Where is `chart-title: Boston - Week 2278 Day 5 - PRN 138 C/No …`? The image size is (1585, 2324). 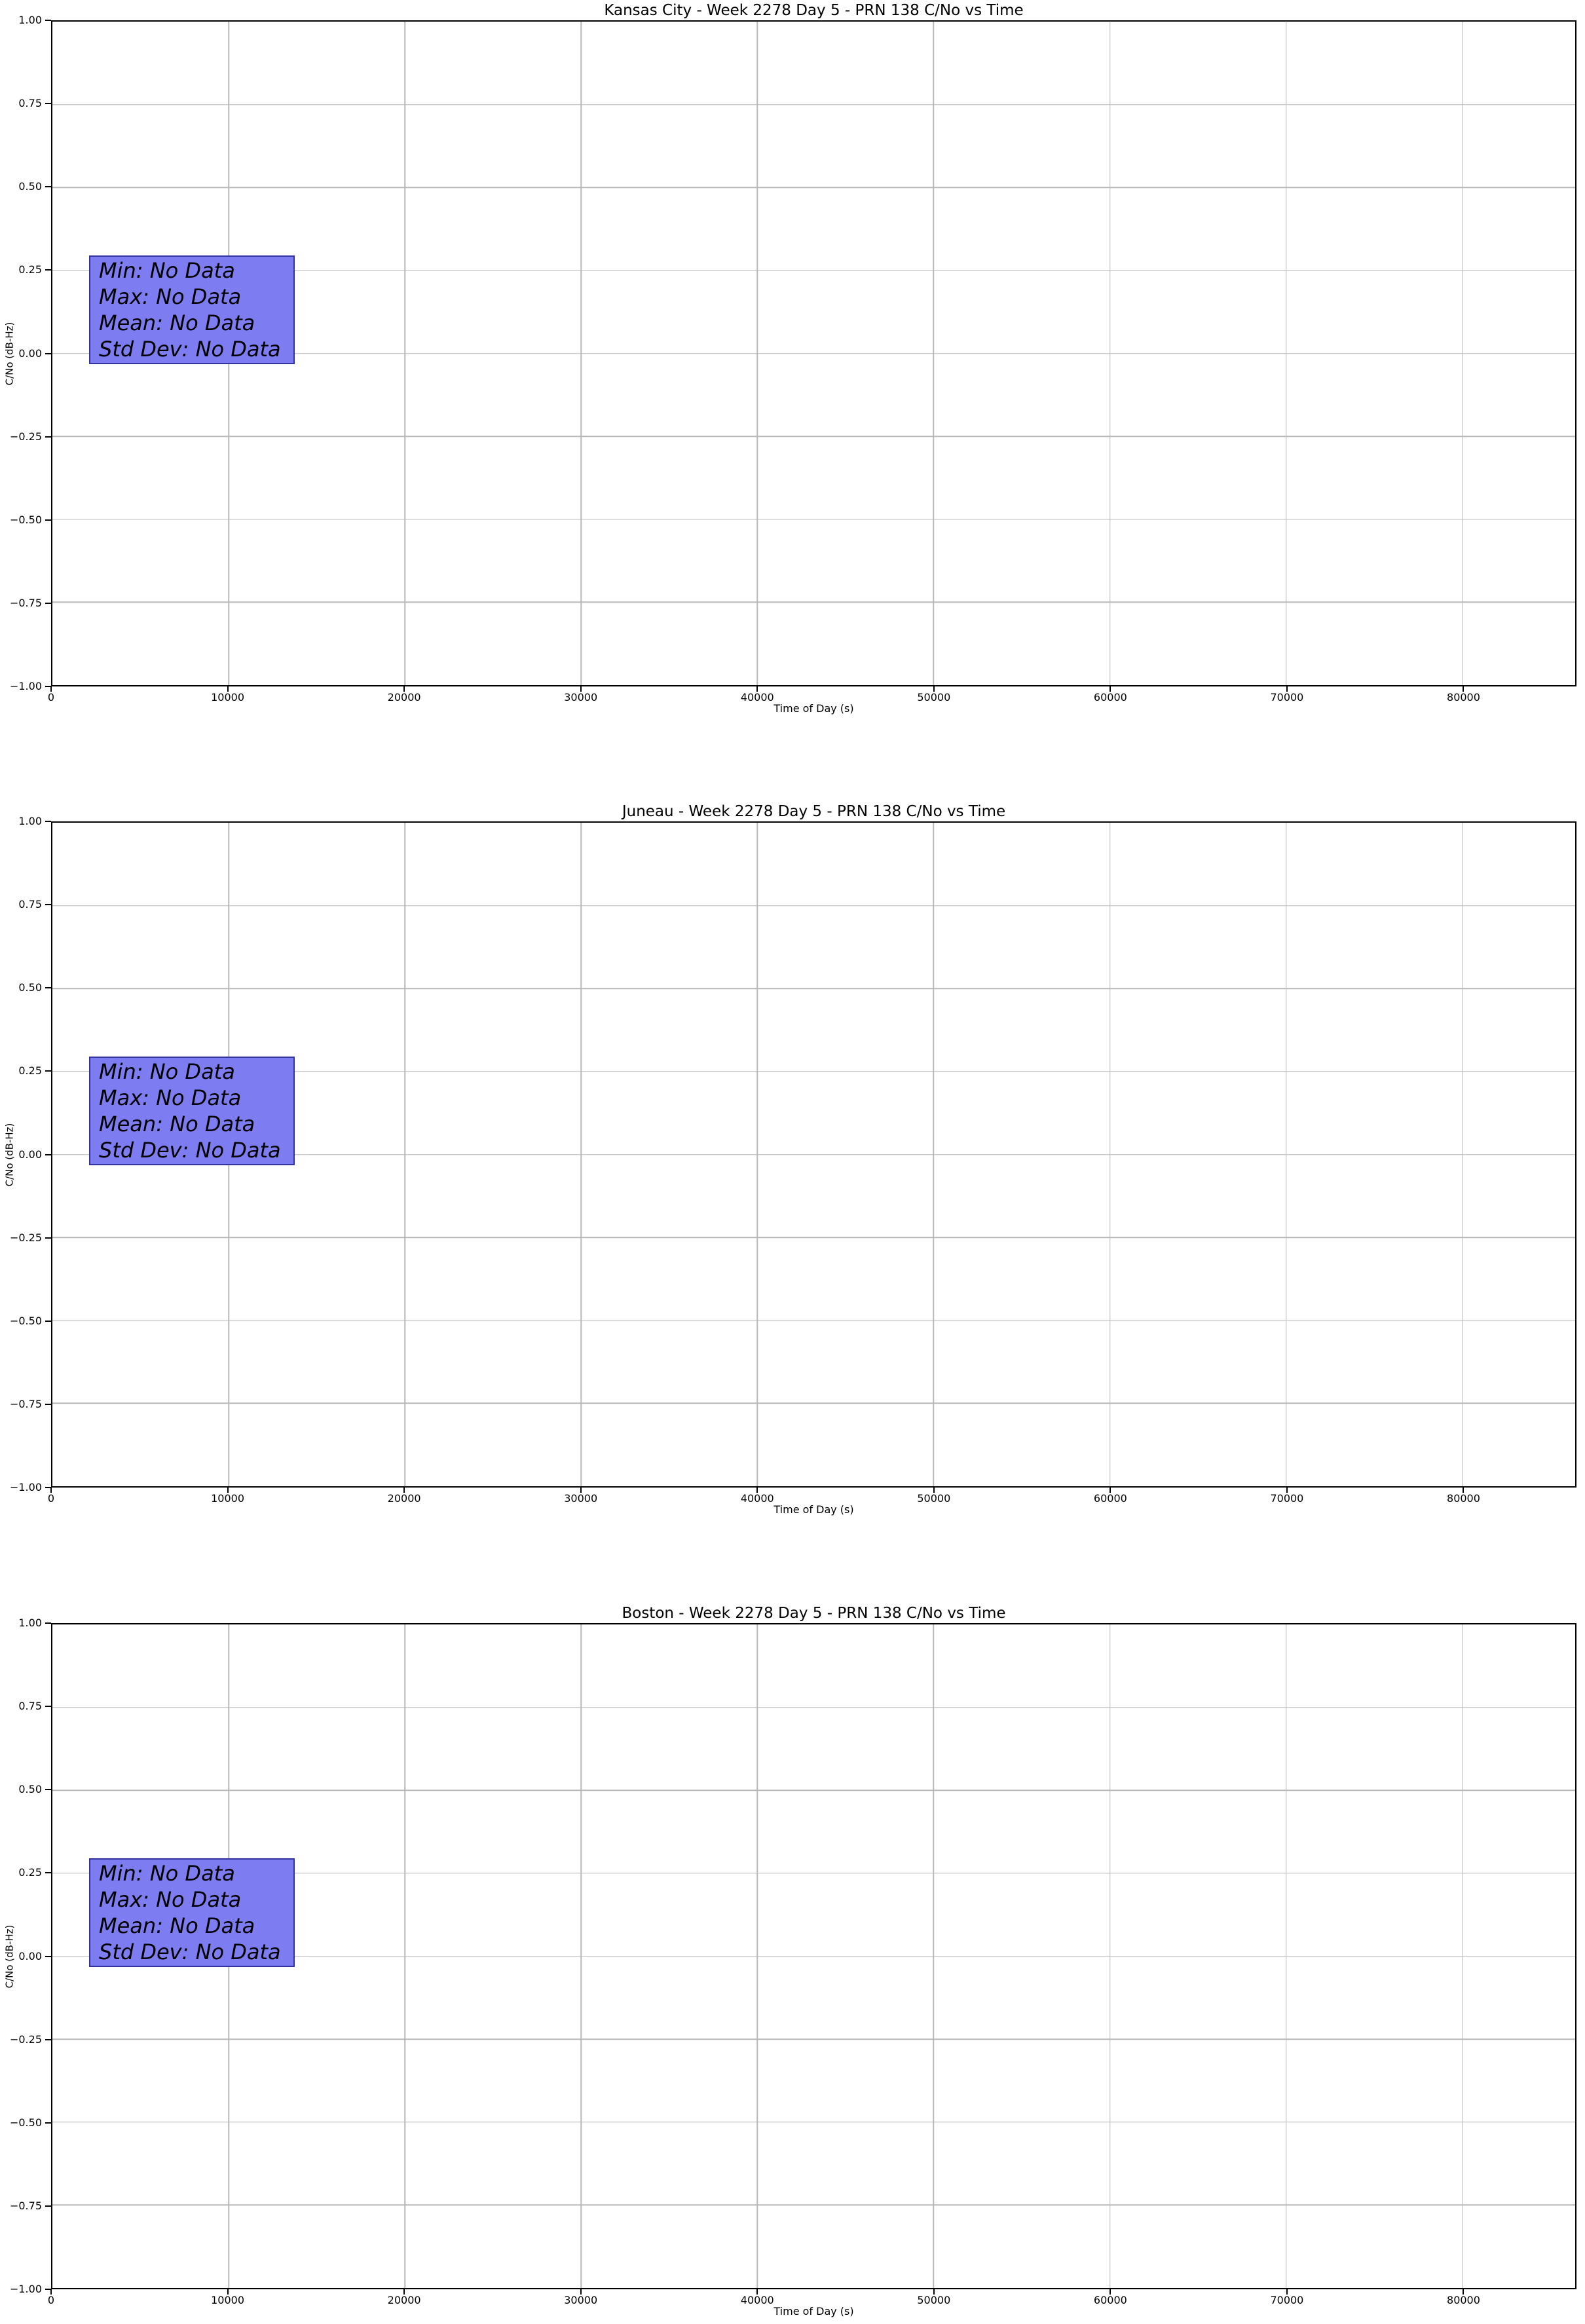 chart-title: Boston - Week 2278 Day 5 - PRN 138 C/No … is located at coordinates (814, 1613).